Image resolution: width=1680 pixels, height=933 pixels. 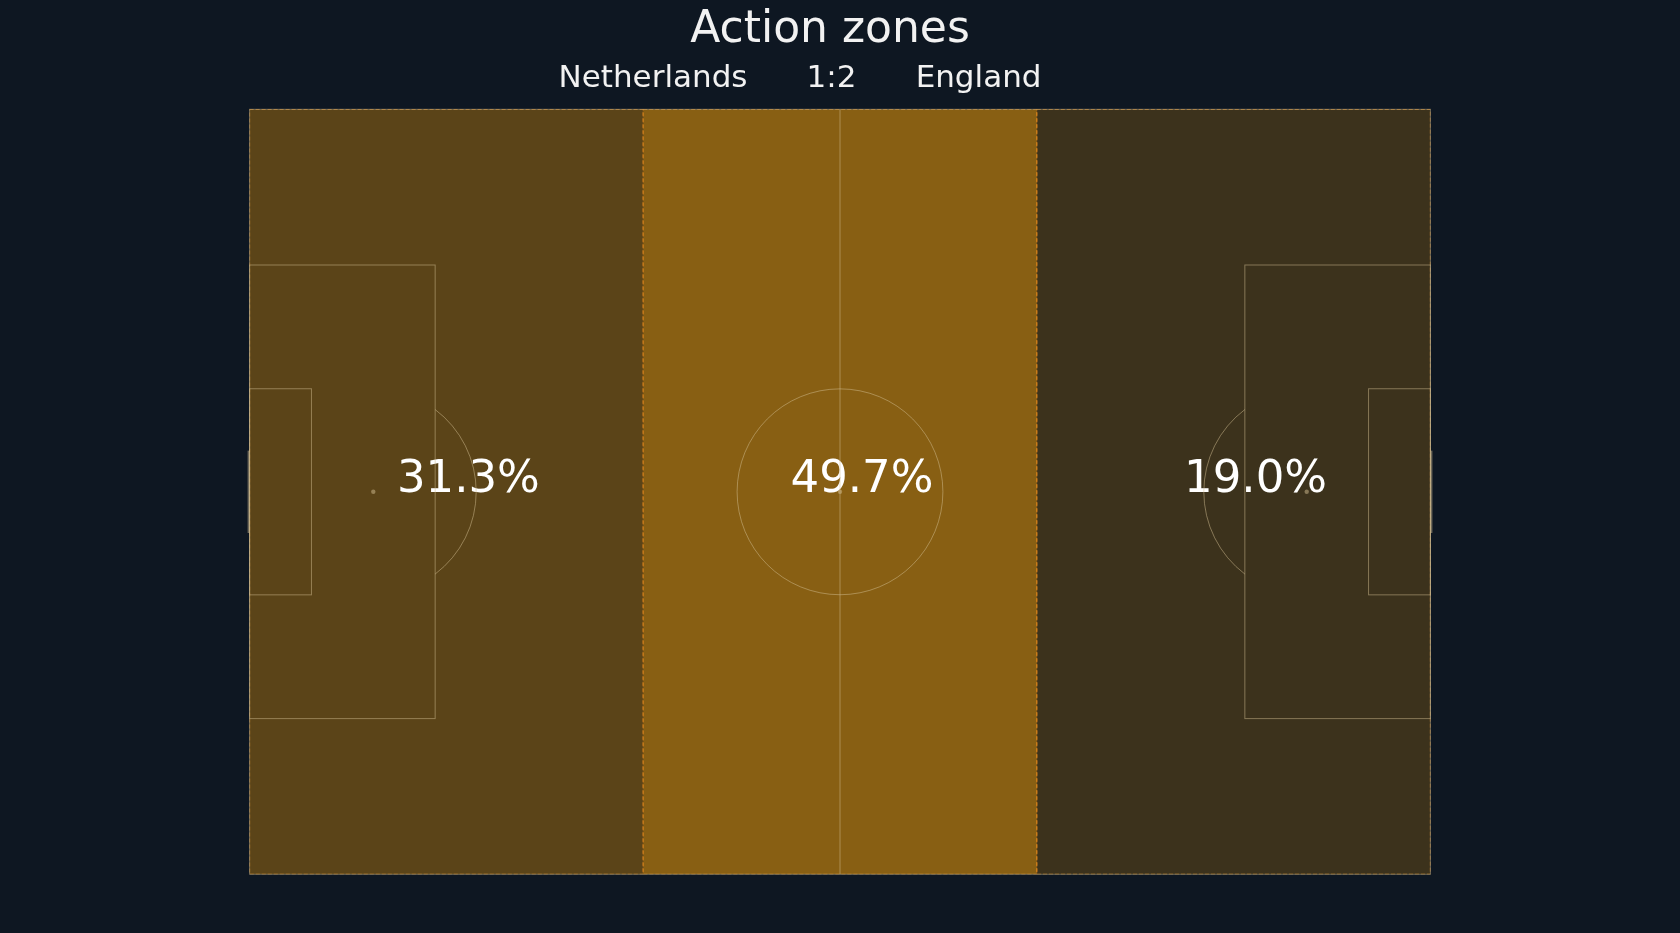 I want to click on data-label: 19.0%, so click(x=1256, y=476).